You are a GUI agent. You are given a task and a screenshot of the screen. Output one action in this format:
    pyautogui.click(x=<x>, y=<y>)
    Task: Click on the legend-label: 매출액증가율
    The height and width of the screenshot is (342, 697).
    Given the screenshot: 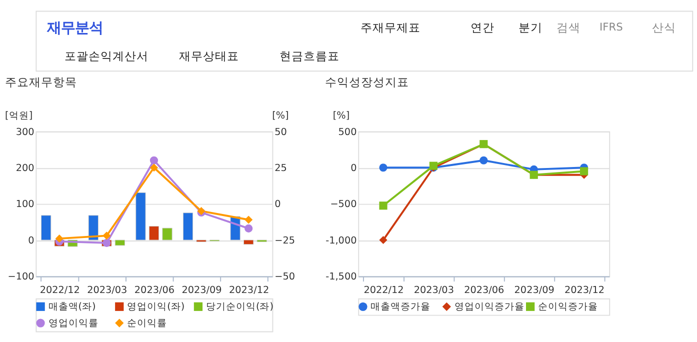 What is the action you would take?
    pyautogui.click(x=400, y=307)
    